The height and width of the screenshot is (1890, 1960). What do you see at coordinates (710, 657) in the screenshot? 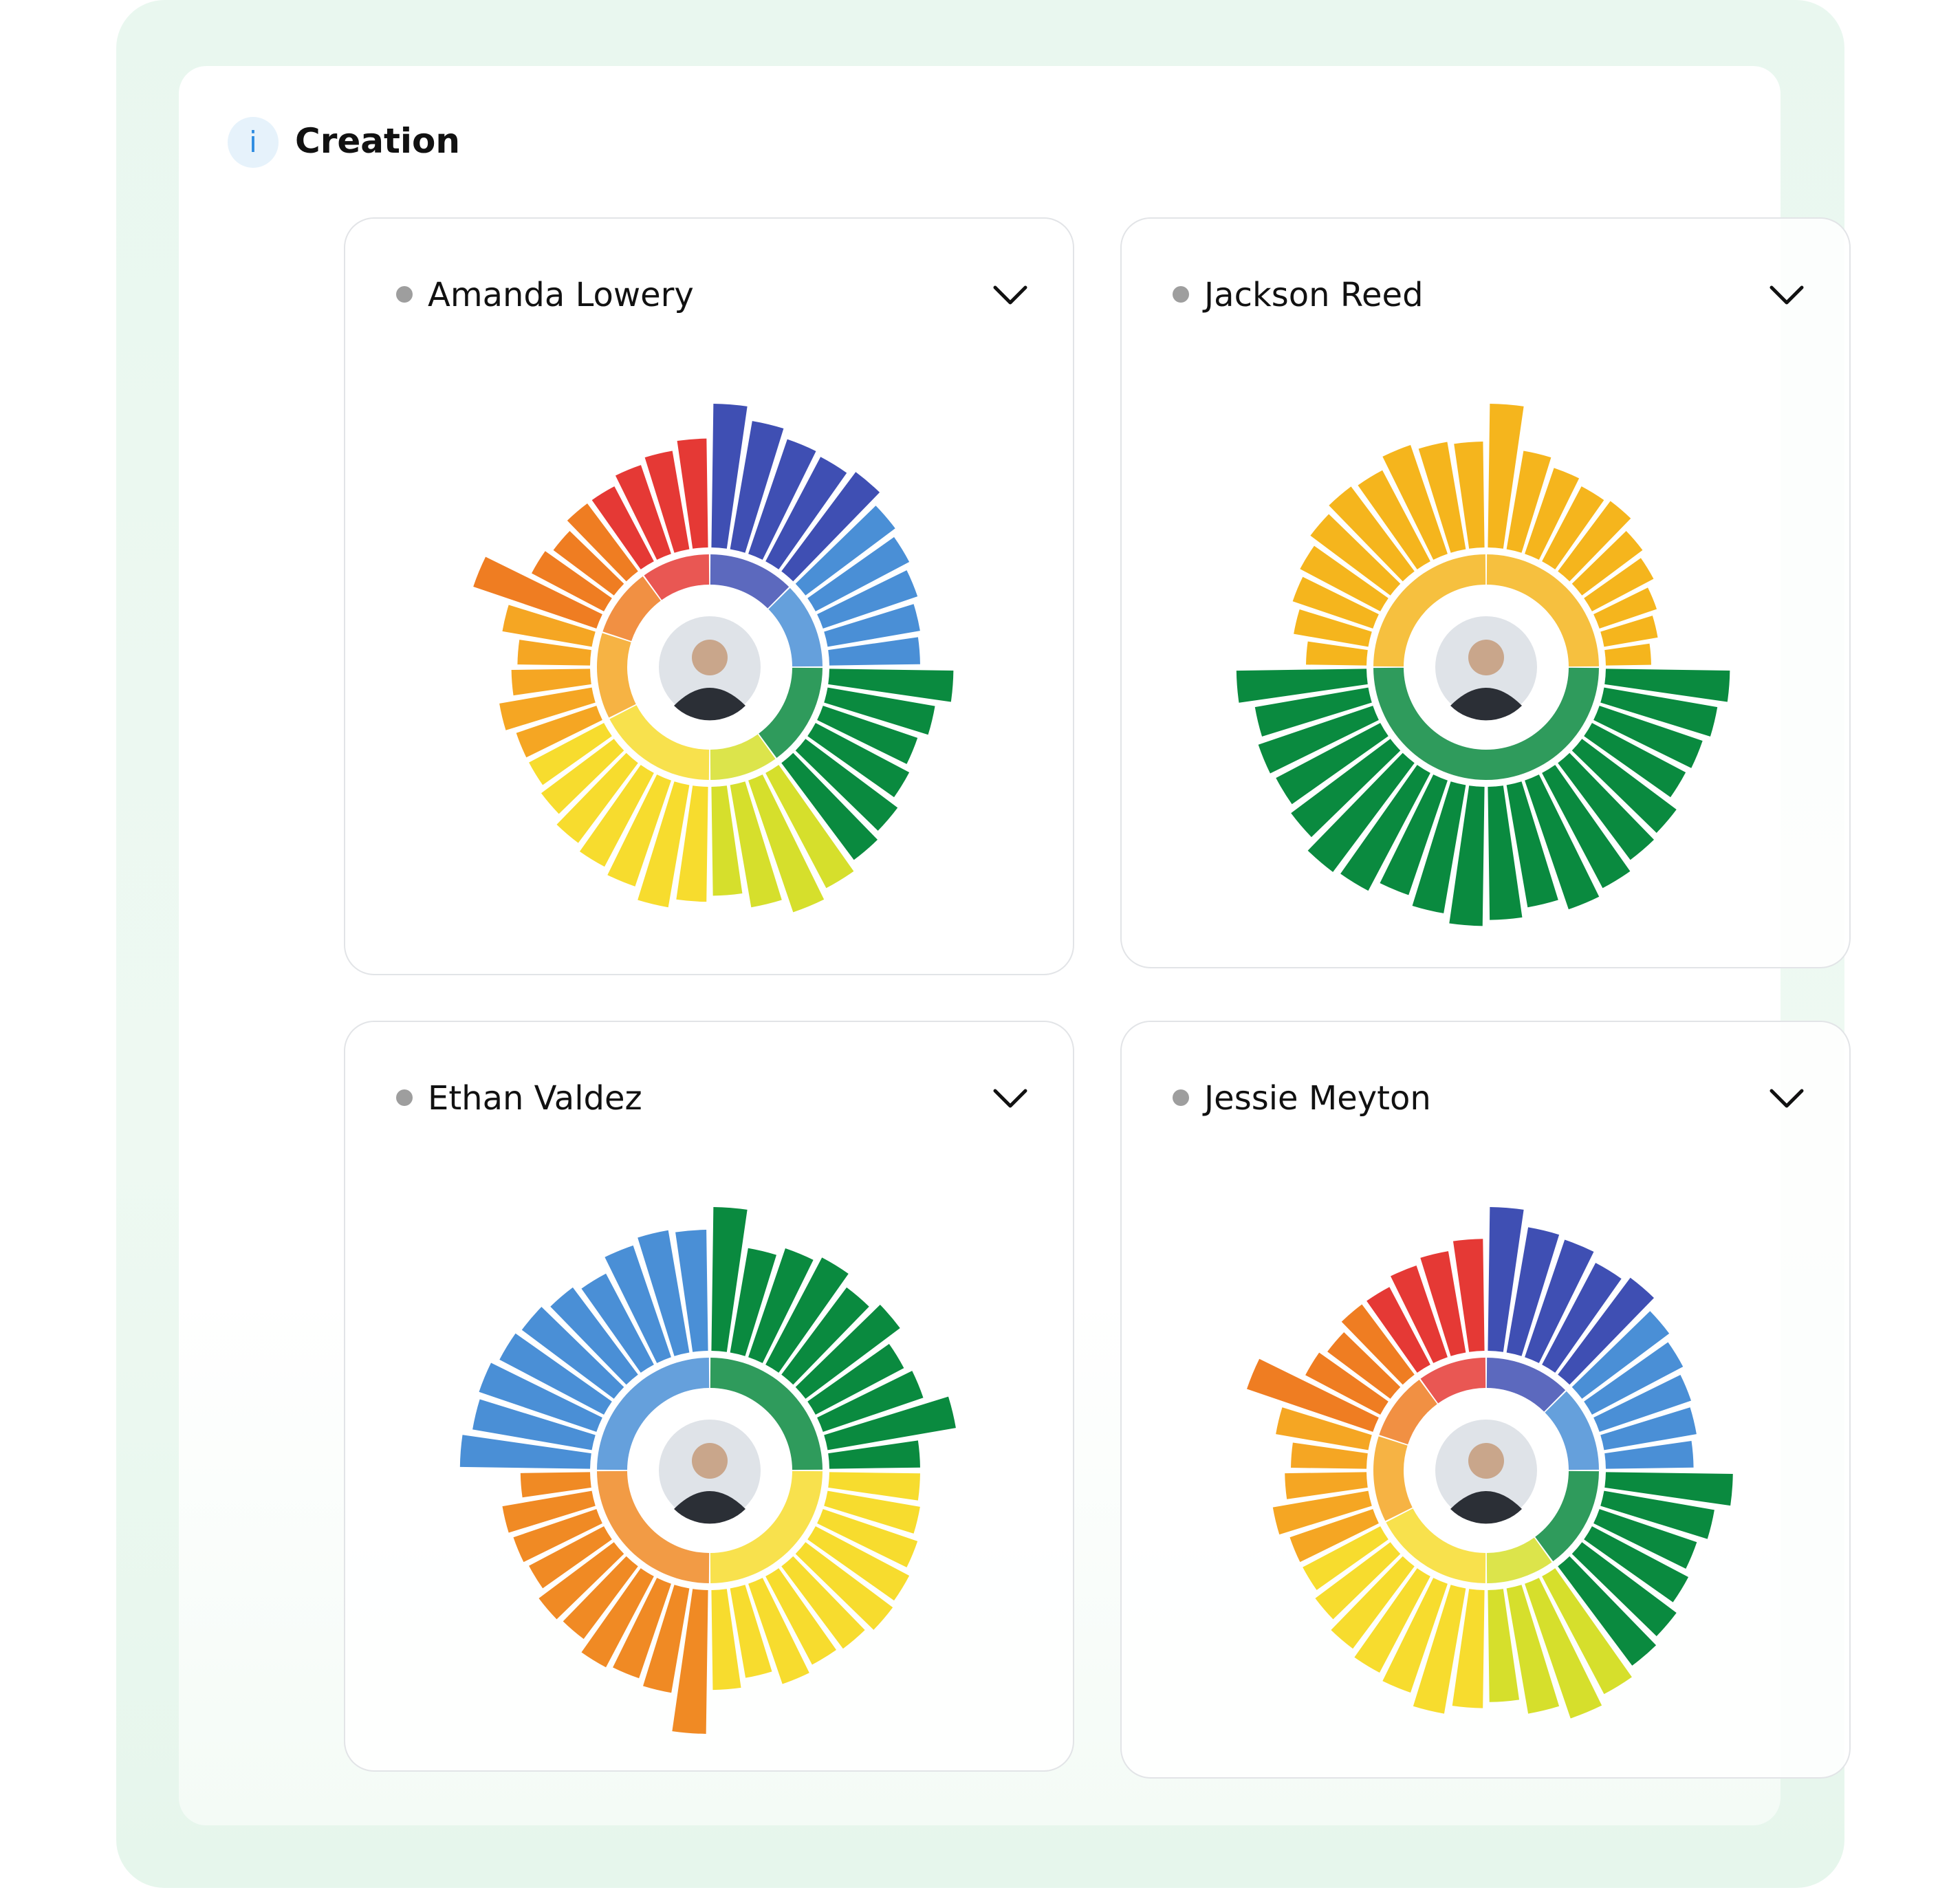
I see `avatar-head` at bounding box center [710, 657].